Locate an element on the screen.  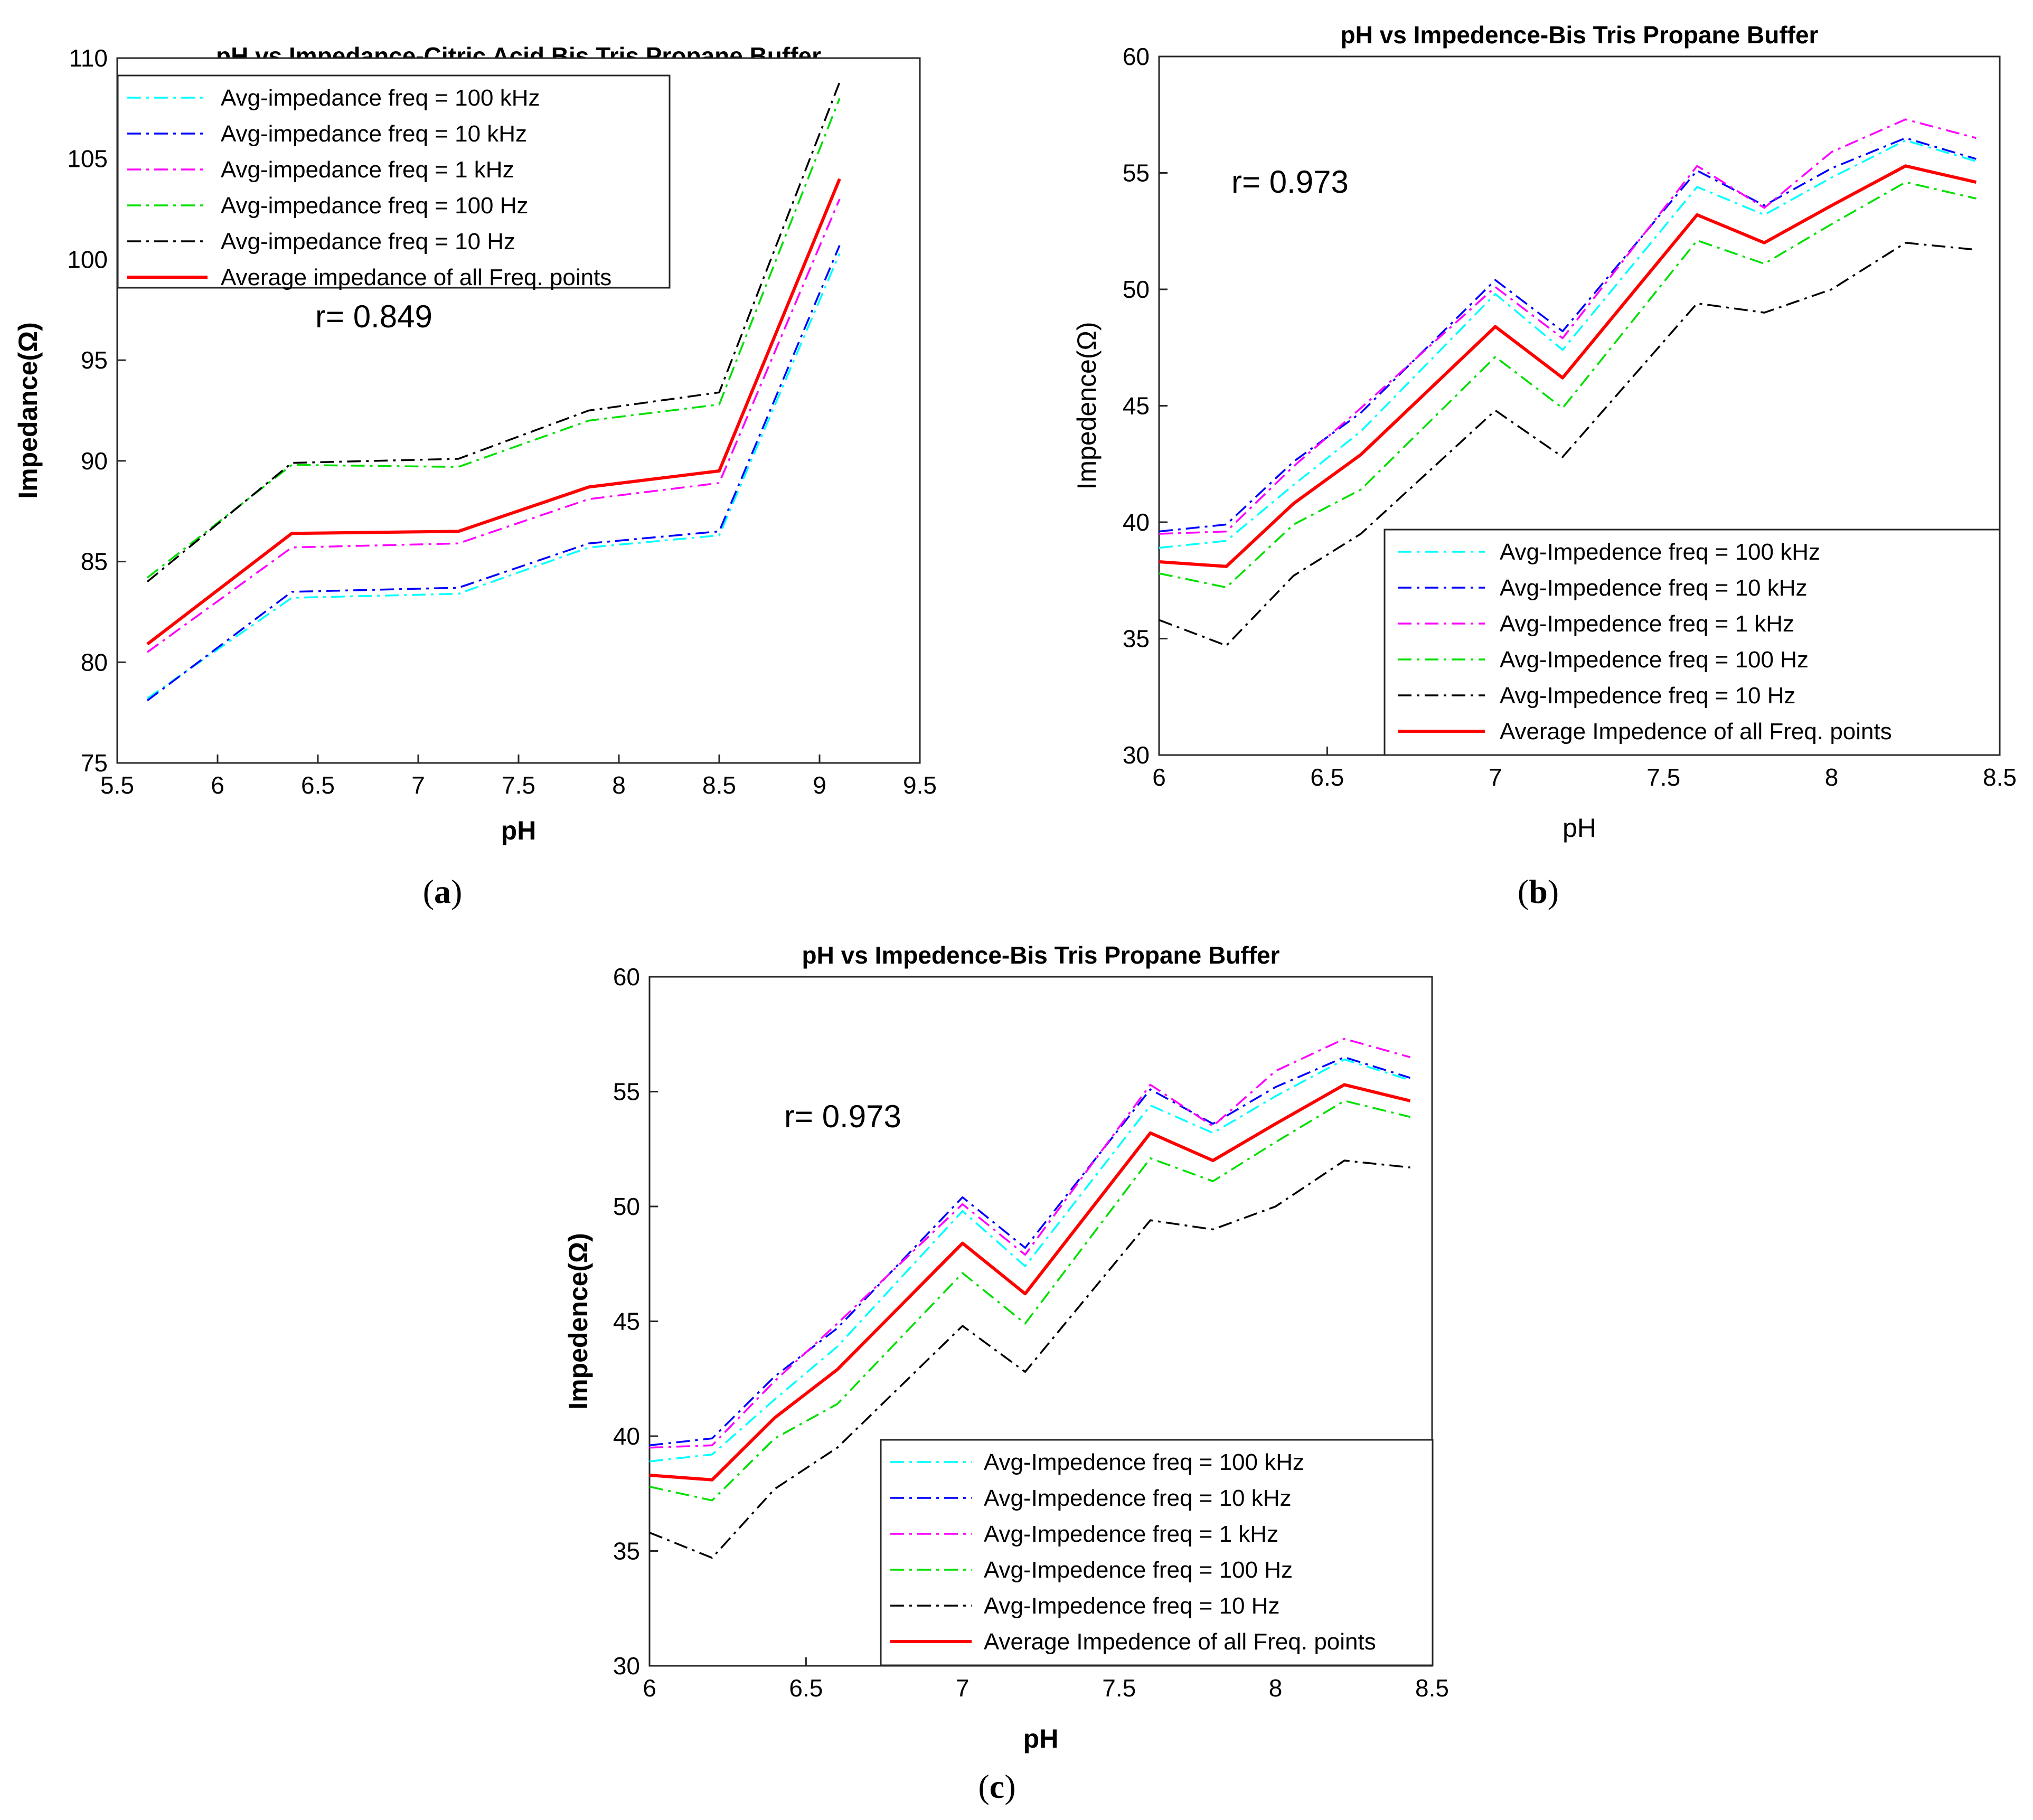
x-tick-label: 9.5 is located at coordinates (920, 785).